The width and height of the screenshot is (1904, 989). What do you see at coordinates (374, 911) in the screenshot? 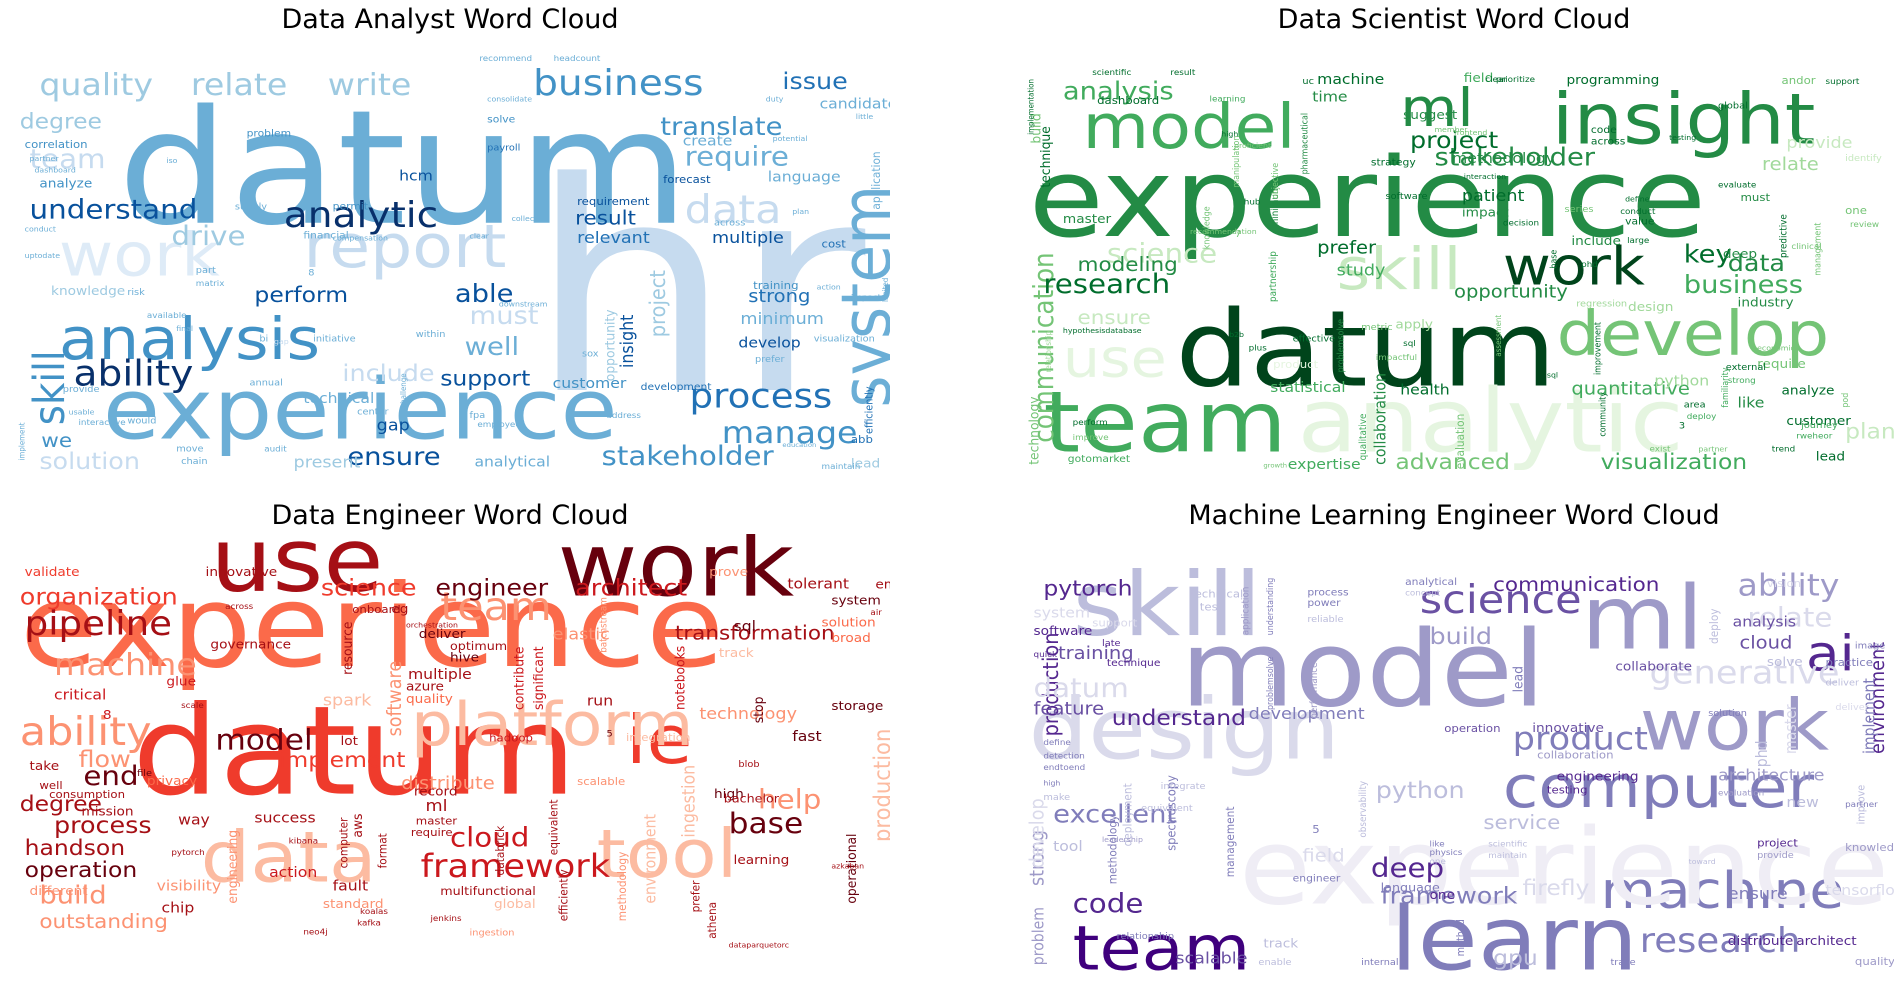
I see `cloud-word: koalas` at bounding box center [374, 911].